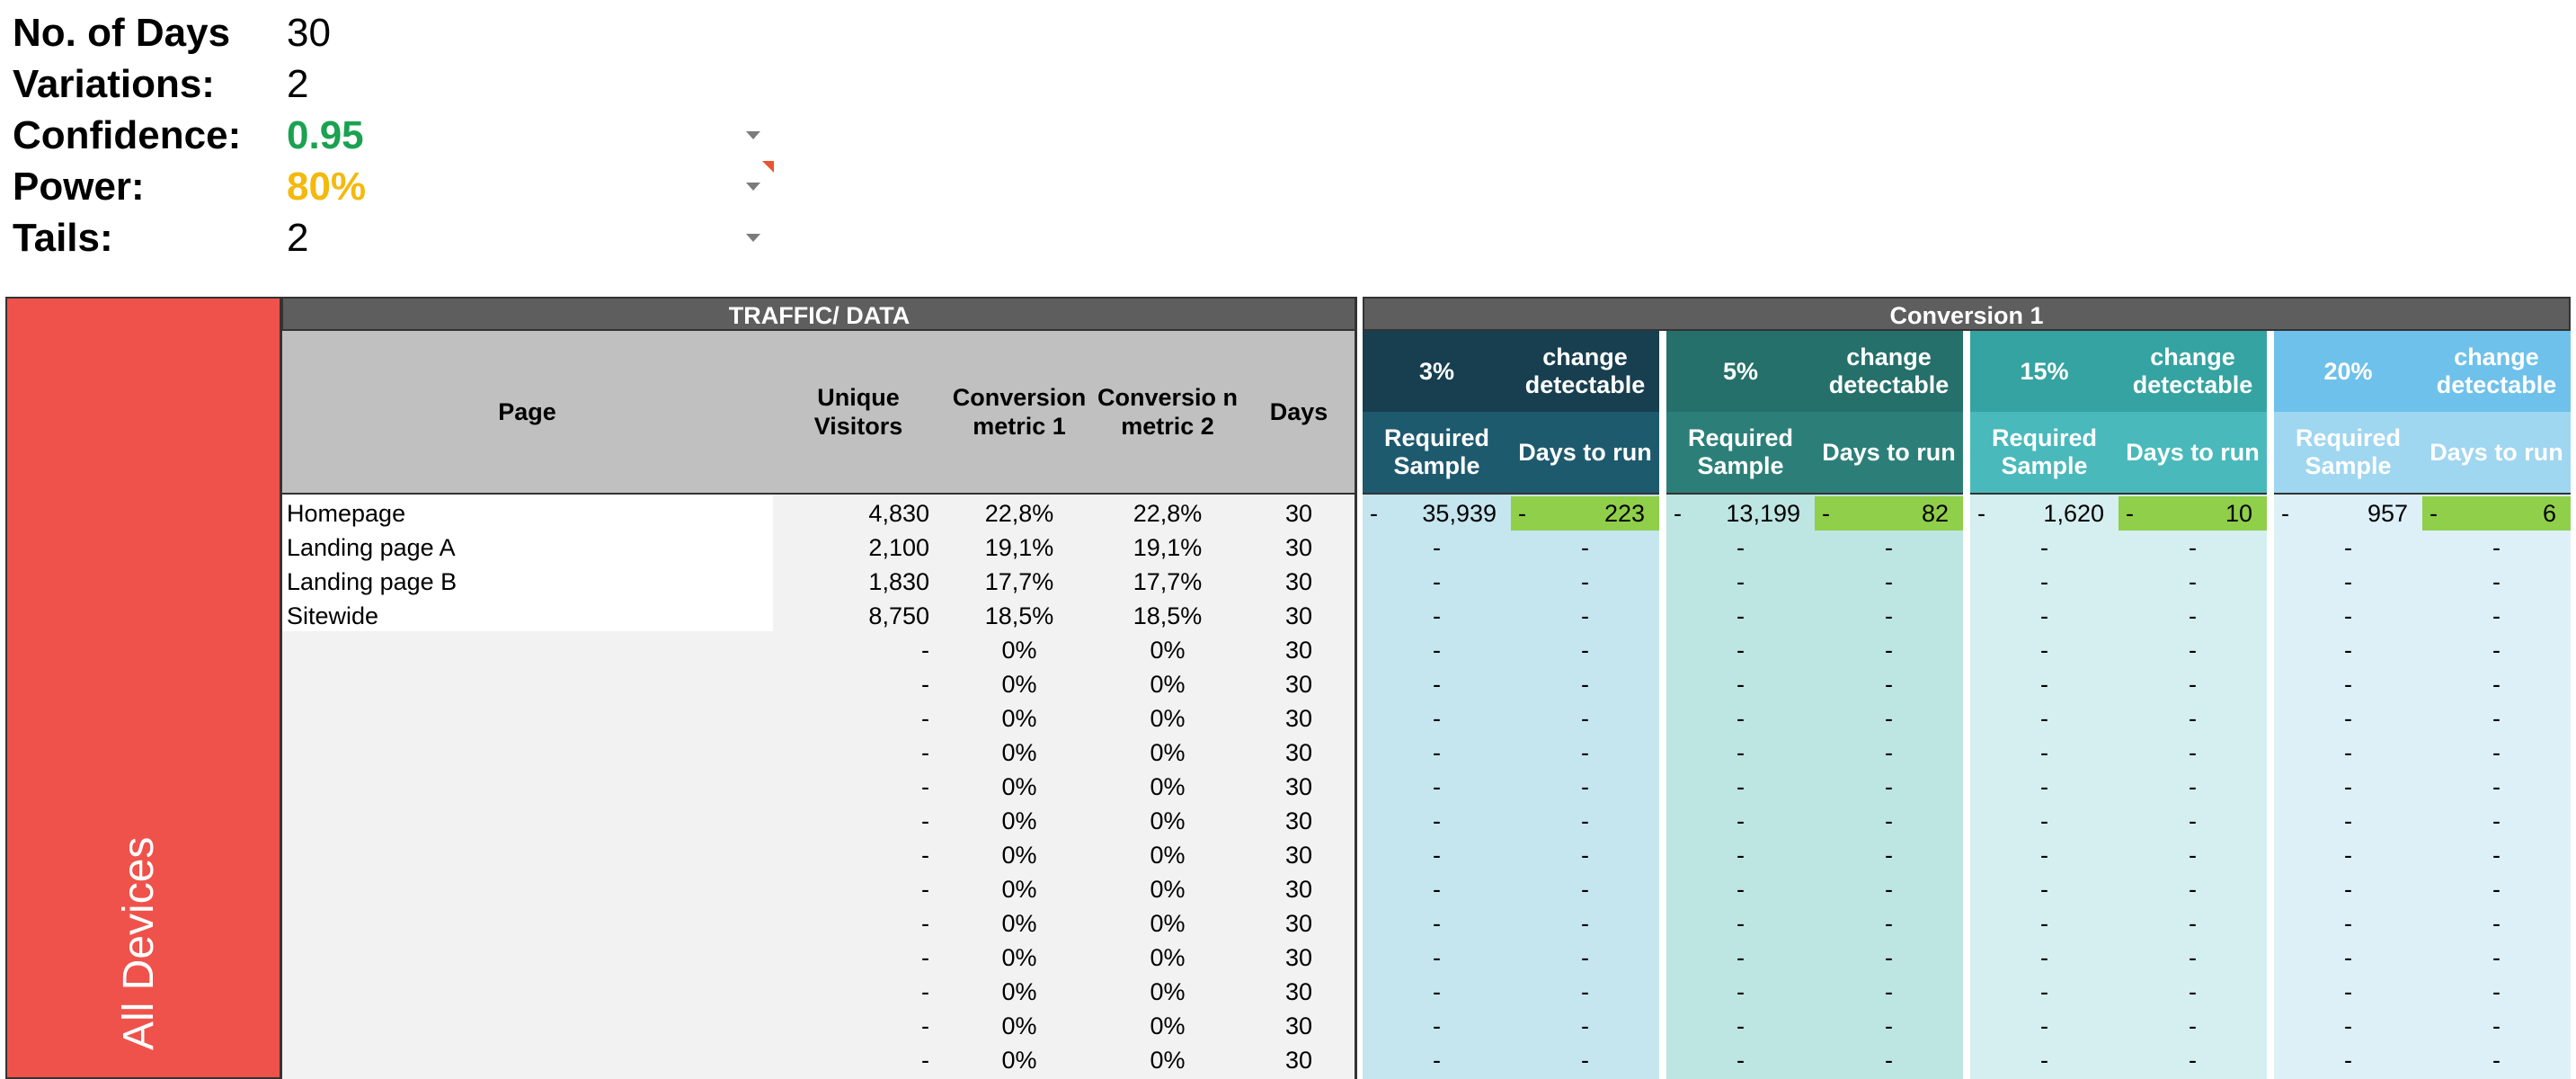 This screenshot has height=1079, width=2576. What do you see at coordinates (1585, 513) in the screenshot?
I see `days-to-run-cell: -223` at bounding box center [1585, 513].